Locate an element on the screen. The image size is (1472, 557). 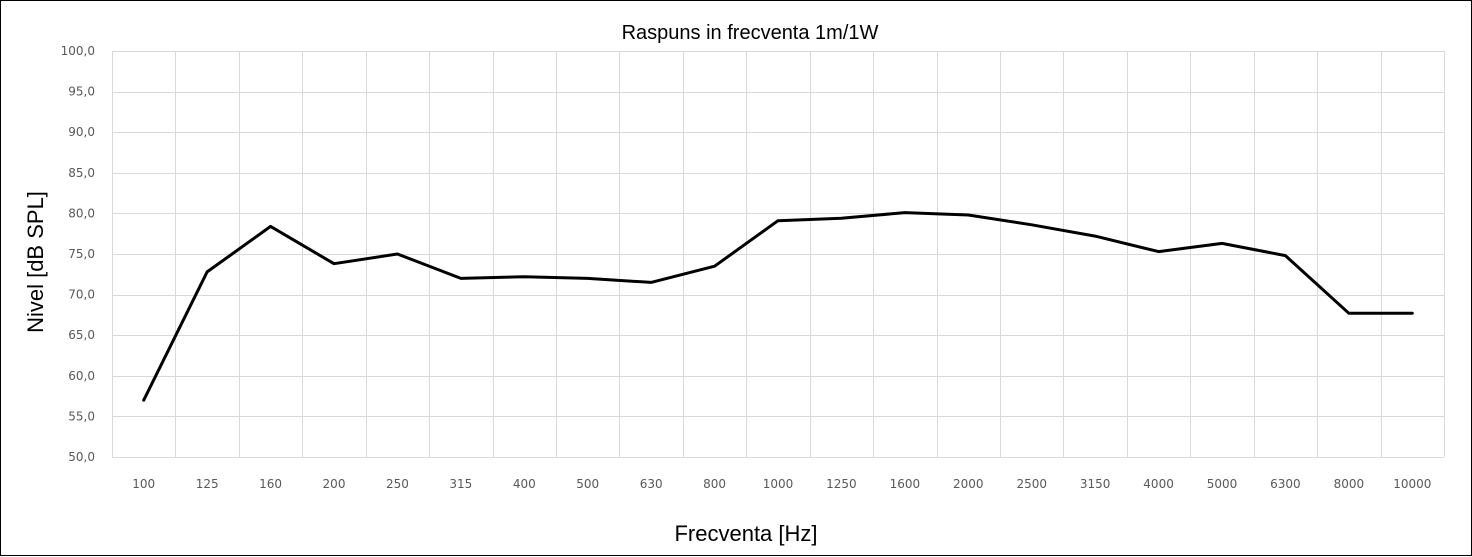
x-tick-label: 1000 is located at coordinates (778, 484).